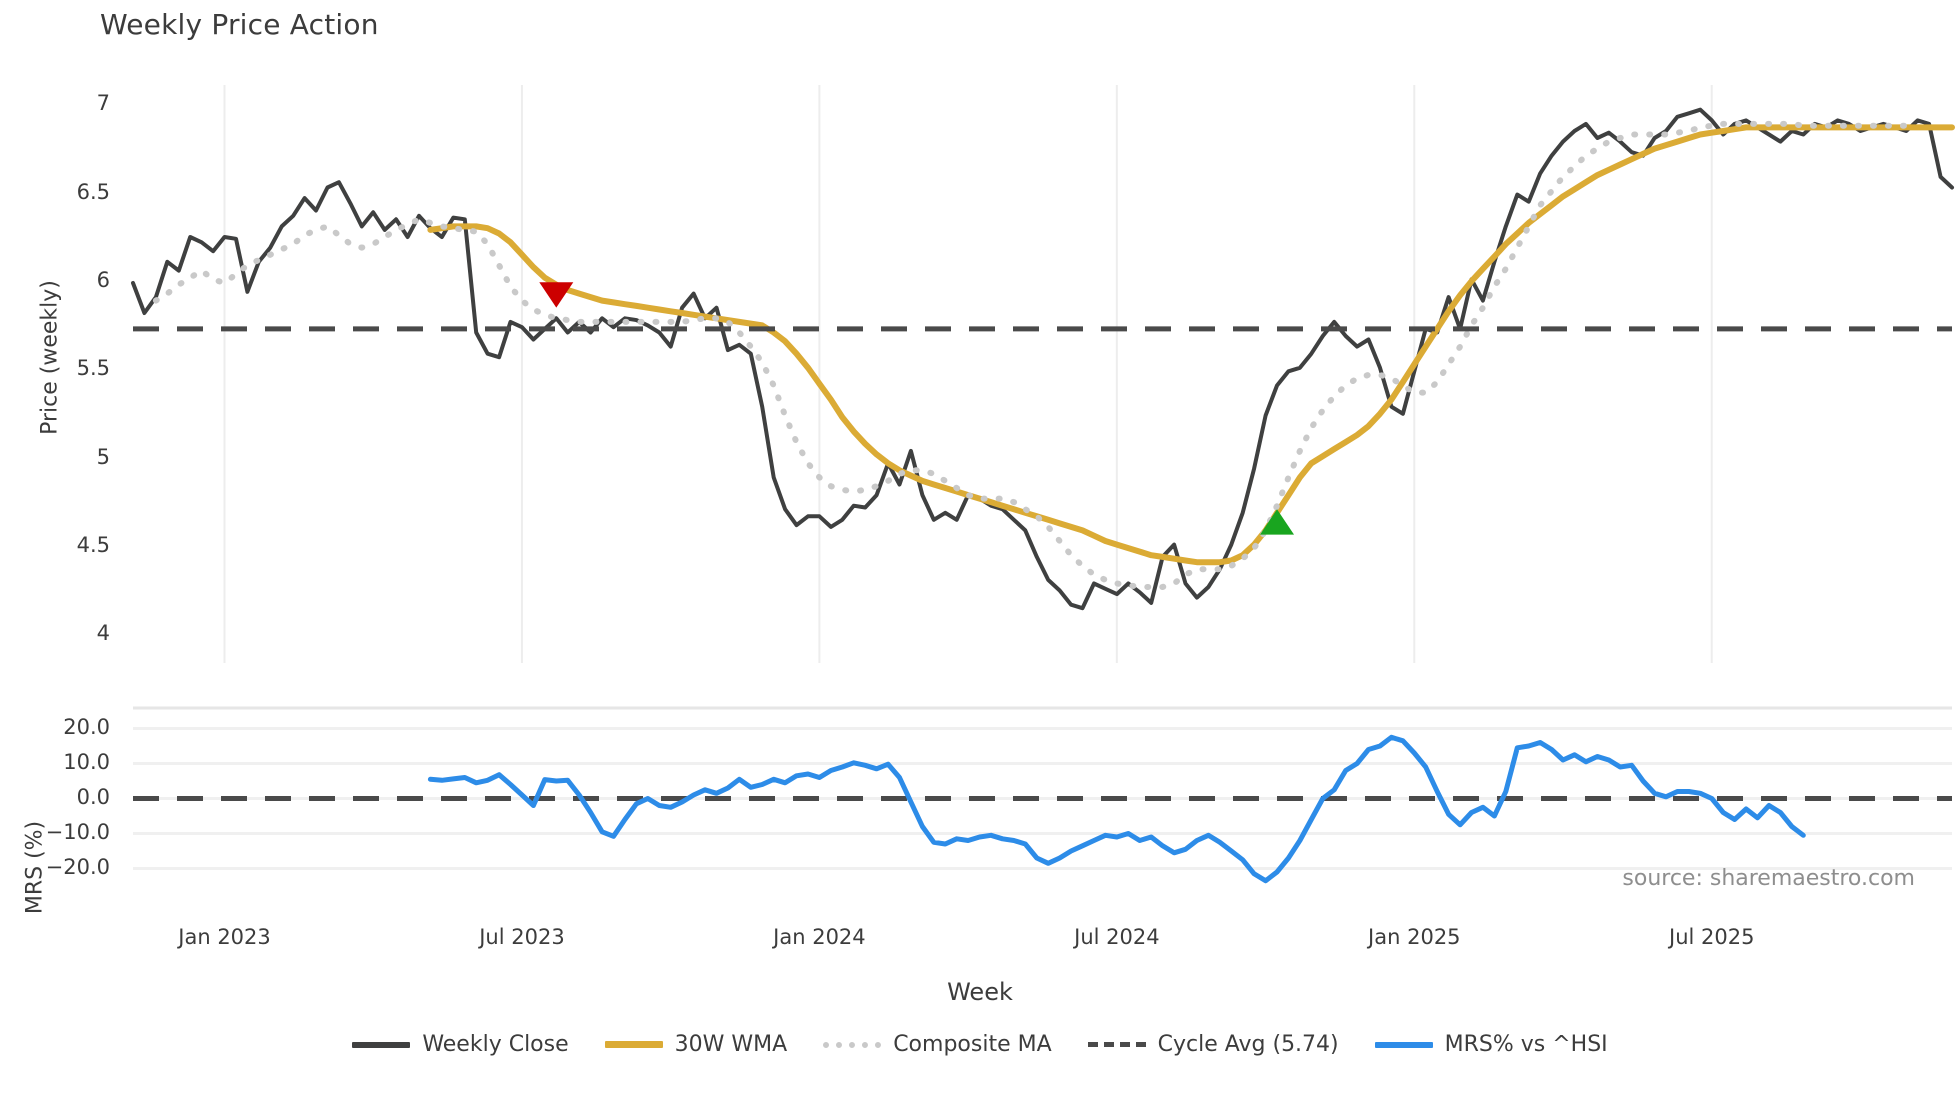 Image resolution: width=1960 pixels, height=1102 pixels. Describe the element at coordinates (93, 796) in the screenshot. I see `mrs-y-tick: 0.0` at that location.